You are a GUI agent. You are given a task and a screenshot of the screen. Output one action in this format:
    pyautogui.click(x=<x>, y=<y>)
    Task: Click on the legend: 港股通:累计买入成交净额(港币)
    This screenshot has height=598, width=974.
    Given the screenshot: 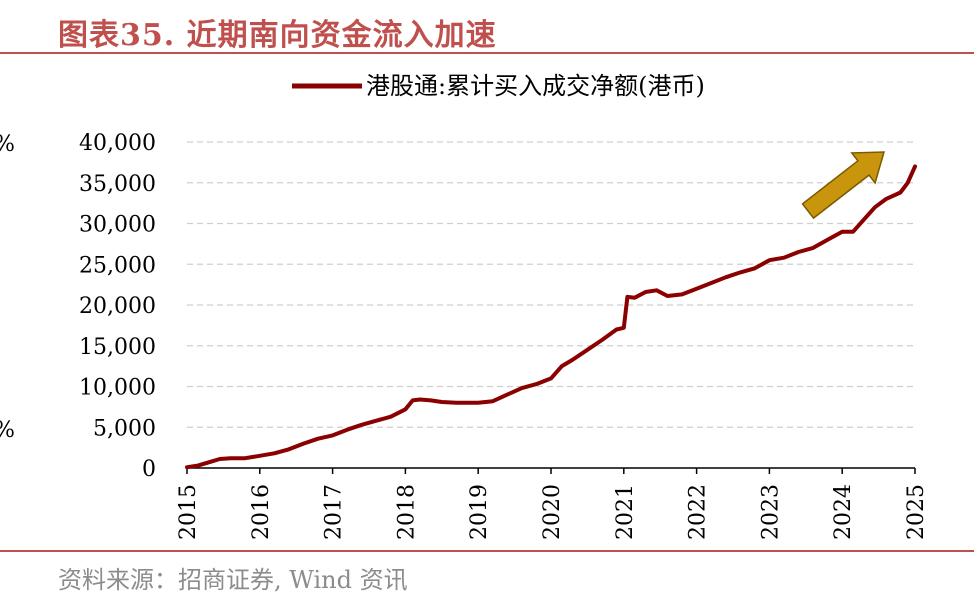 What is the action you would take?
    pyautogui.click(x=498, y=86)
    